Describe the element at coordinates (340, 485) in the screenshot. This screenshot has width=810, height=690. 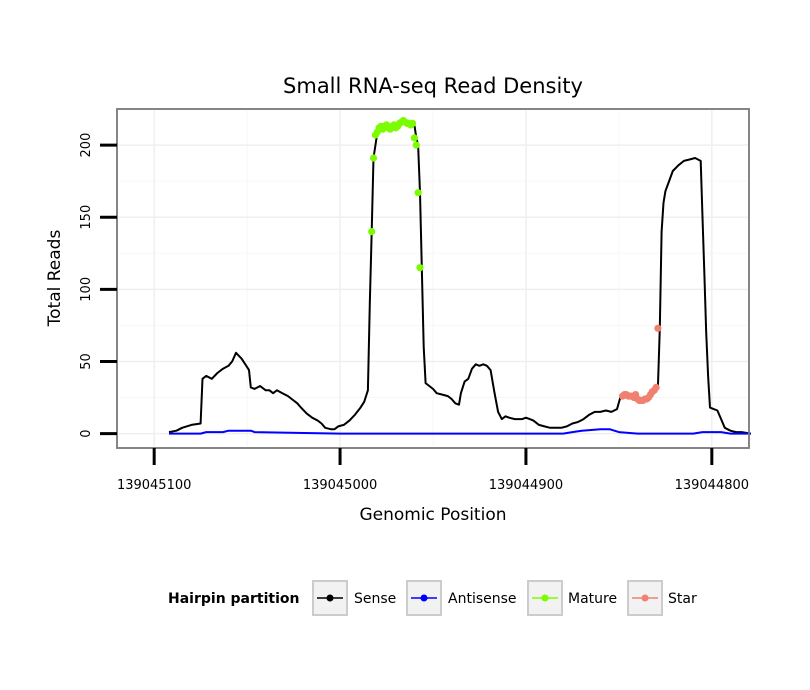
I see `x-tick-label: 139045000` at that location.